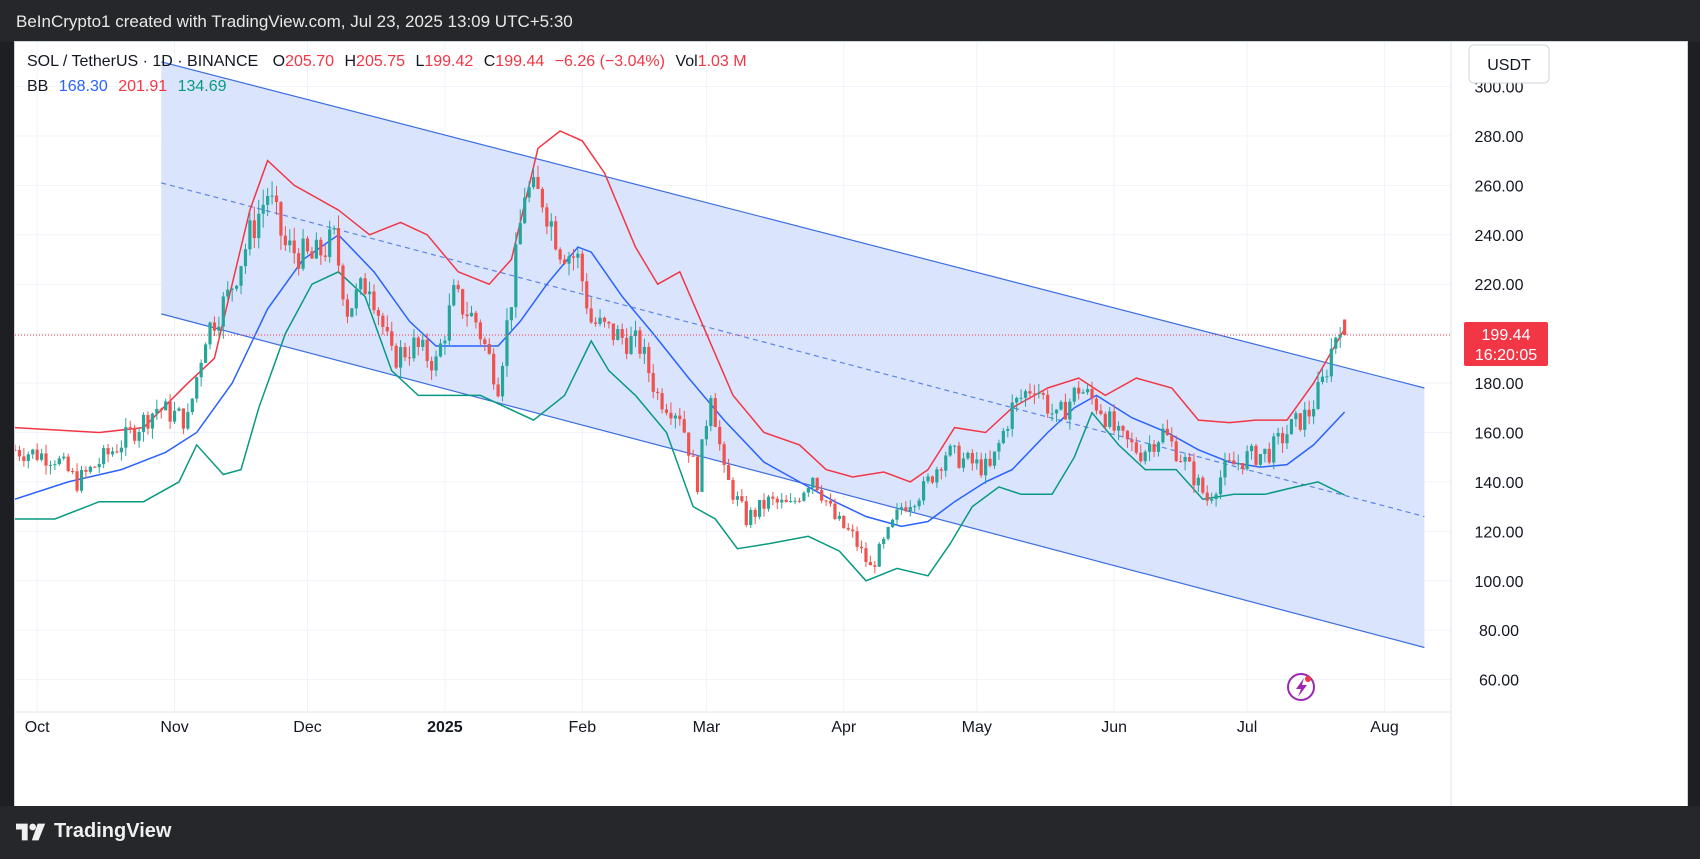  I want to click on currency-button: USDT, so click(1509, 64).